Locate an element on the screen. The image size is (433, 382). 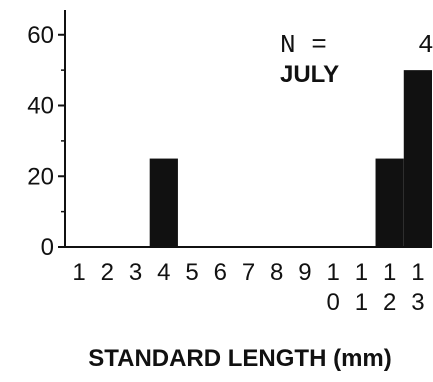
y-tick-label: 0 is located at coordinates (47, 247).